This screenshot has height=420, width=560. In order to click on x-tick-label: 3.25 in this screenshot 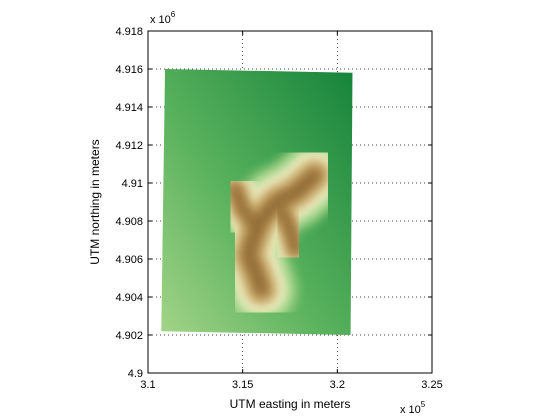, I will do `click(431, 385)`.